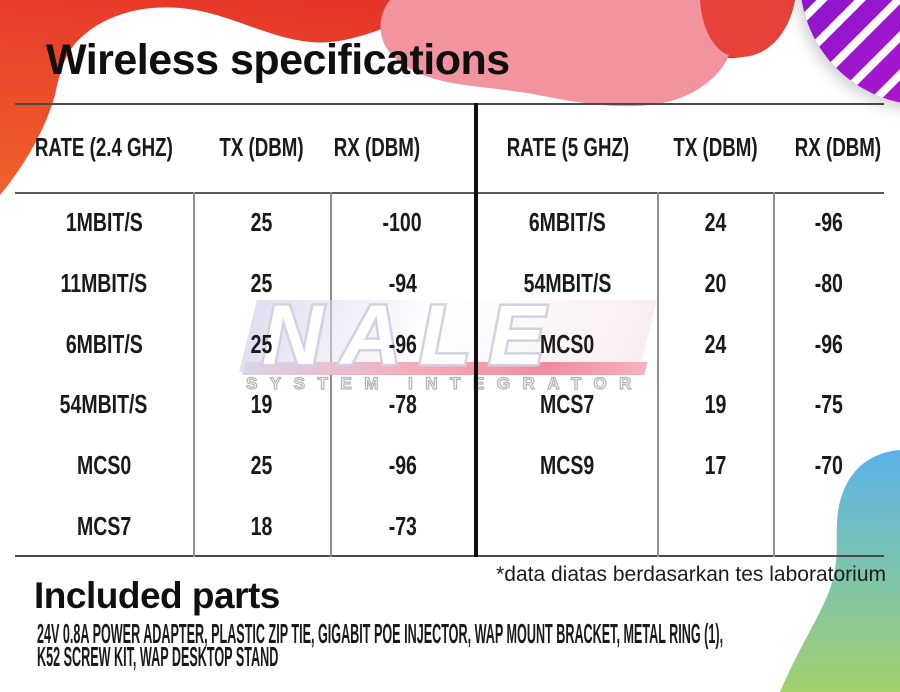 This screenshot has width=900, height=692. What do you see at coordinates (157, 595) in the screenshot?
I see `included-parts-heading: Included parts` at bounding box center [157, 595].